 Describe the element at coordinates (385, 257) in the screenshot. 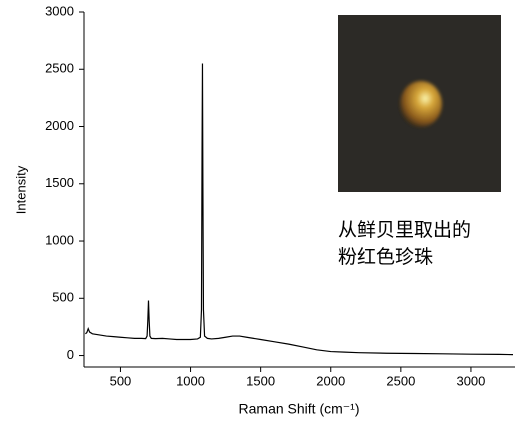

I see `annotation: 粉红色珍珠` at that location.